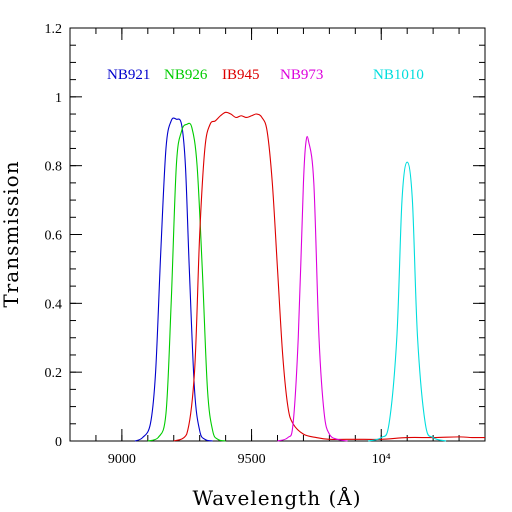 Image resolution: width=512 pixels, height=512 pixels. What do you see at coordinates (128, 75) in the screenshot?
I see `legend-label-nb921: NB921` at bounding box center [128, 75].